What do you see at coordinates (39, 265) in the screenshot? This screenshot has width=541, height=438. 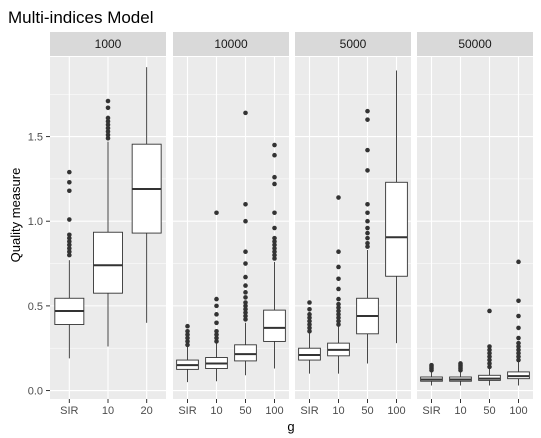 I see `y-axis: 0.0 0.5 1.0 1.5` at bounding box center [39, 265].